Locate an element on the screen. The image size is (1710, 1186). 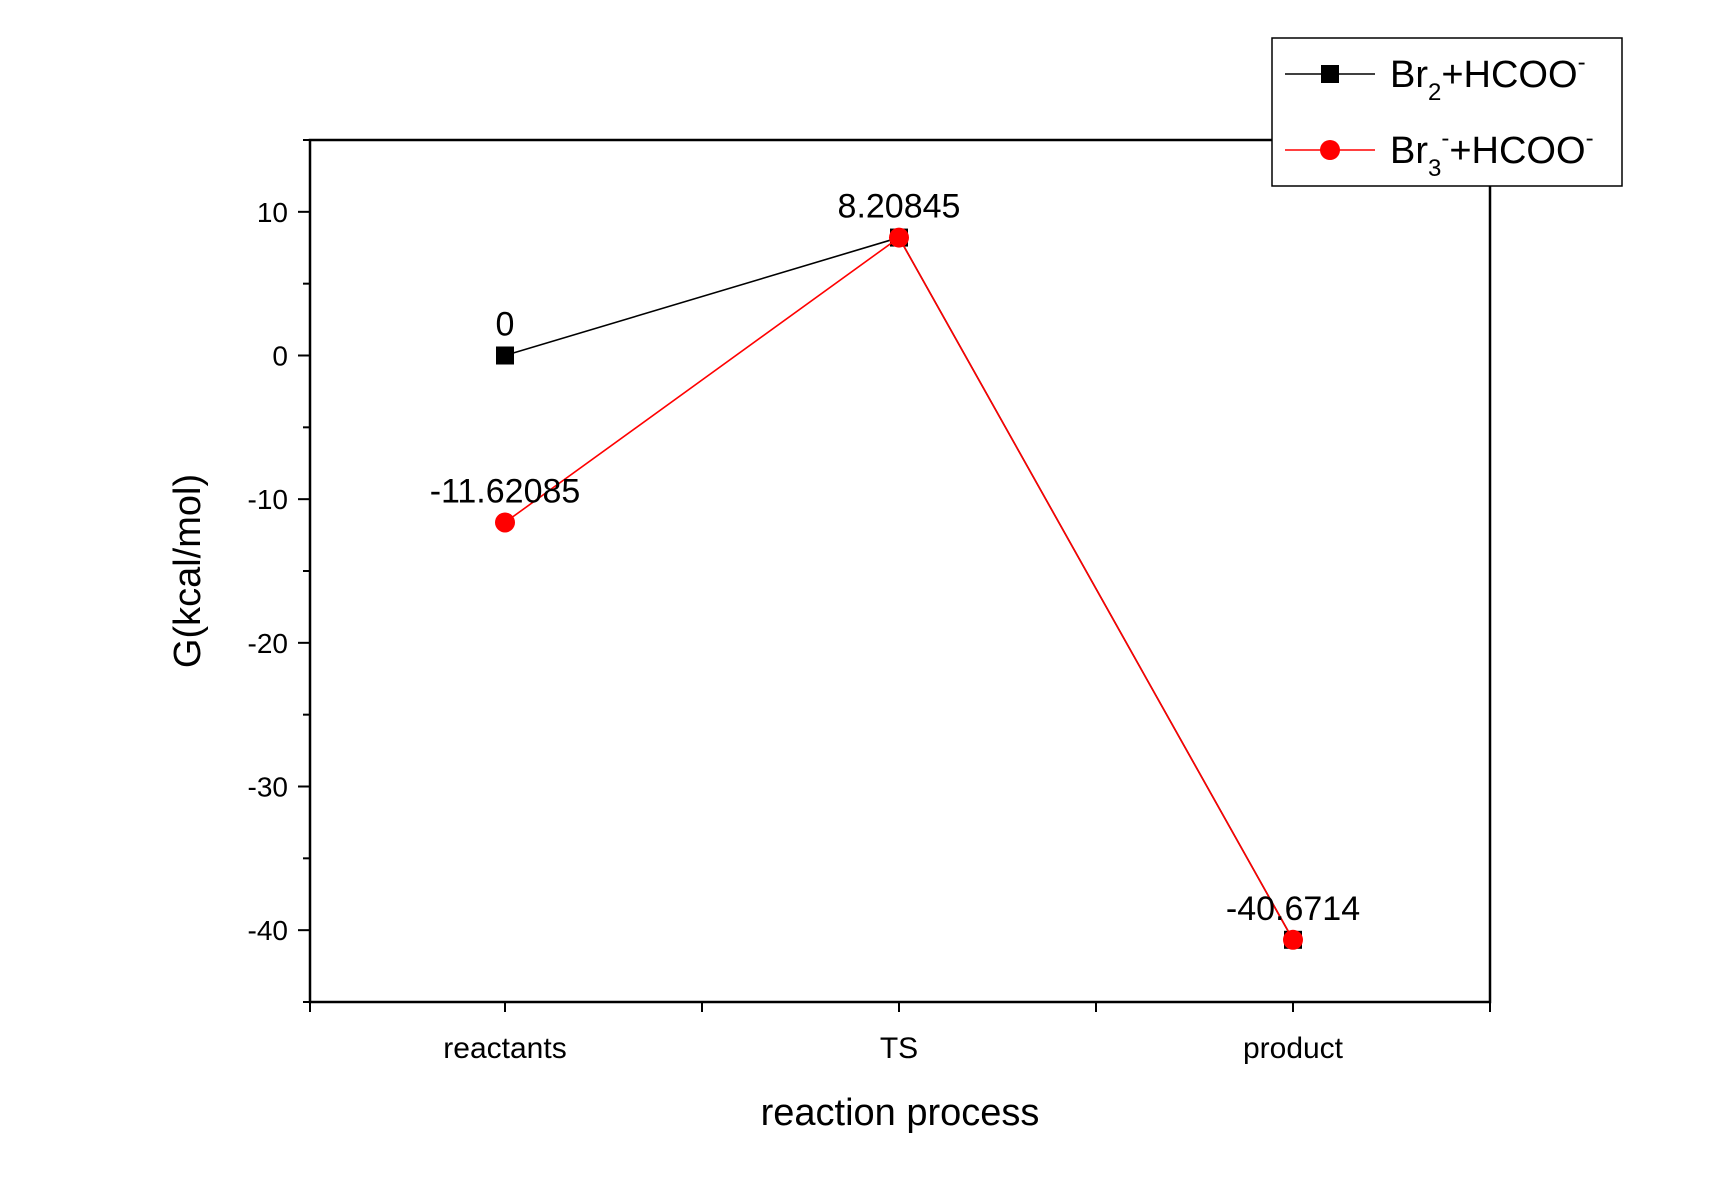
x-axis: reactants TS product is located at coordinates (900, 1033).